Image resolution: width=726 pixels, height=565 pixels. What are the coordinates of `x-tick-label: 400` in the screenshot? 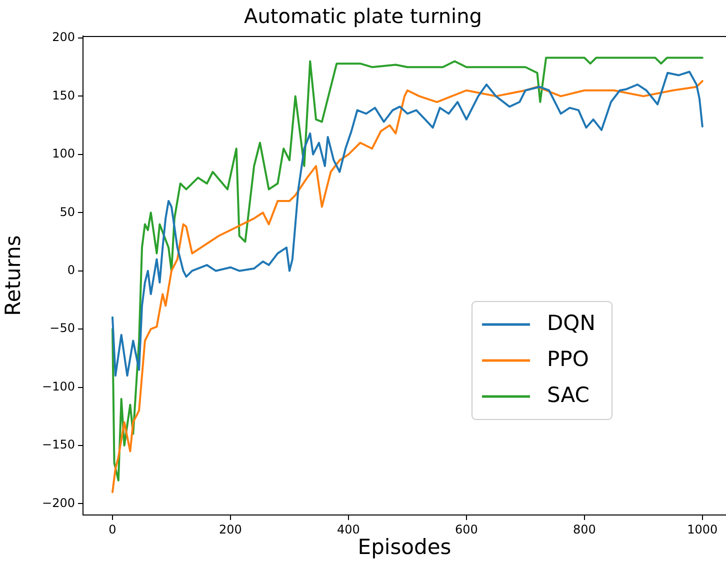 It's located at (348, 529).